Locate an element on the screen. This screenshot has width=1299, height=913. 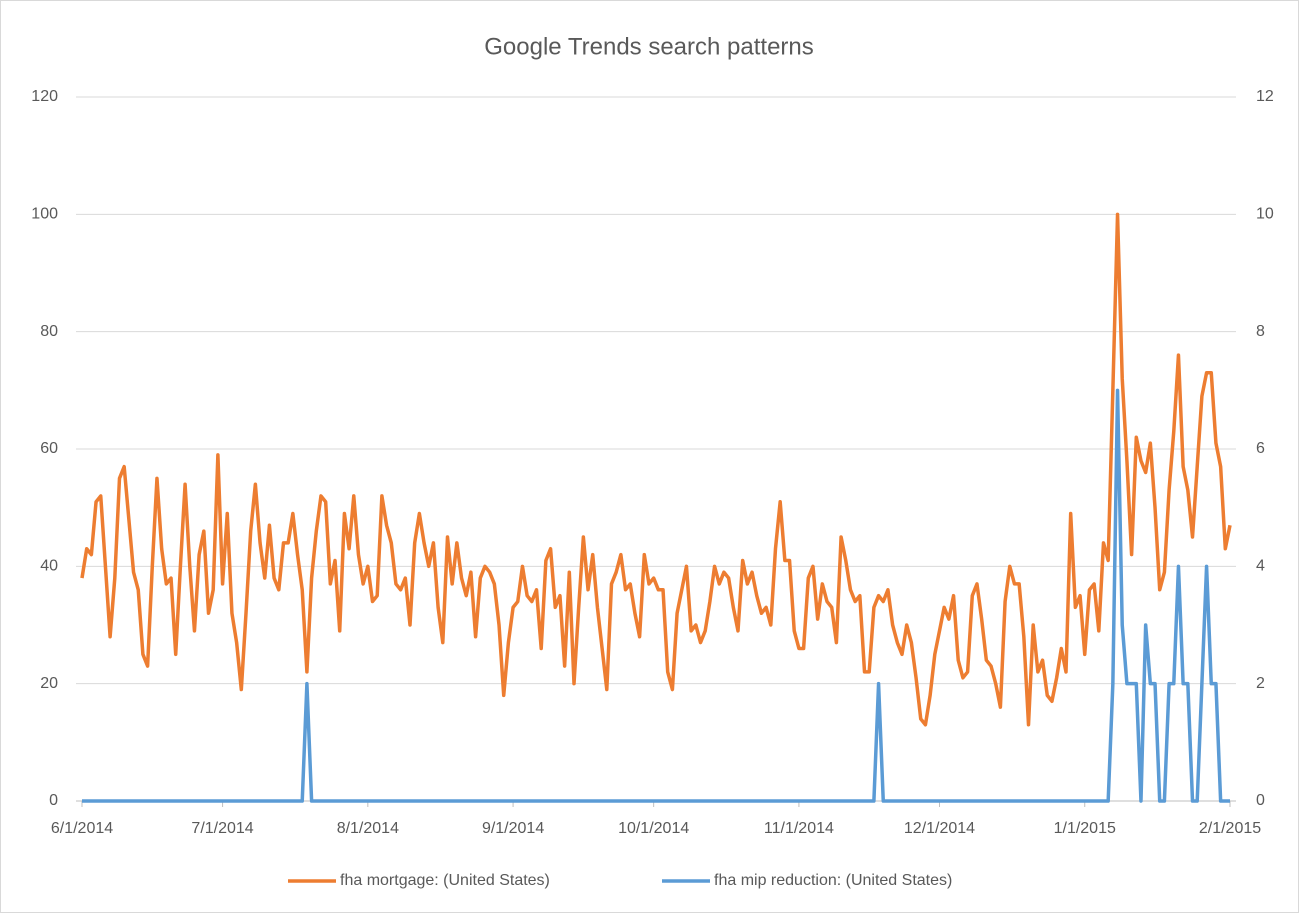
x-tick-label: 7/1/2014 is located at coordinates (222, 828).